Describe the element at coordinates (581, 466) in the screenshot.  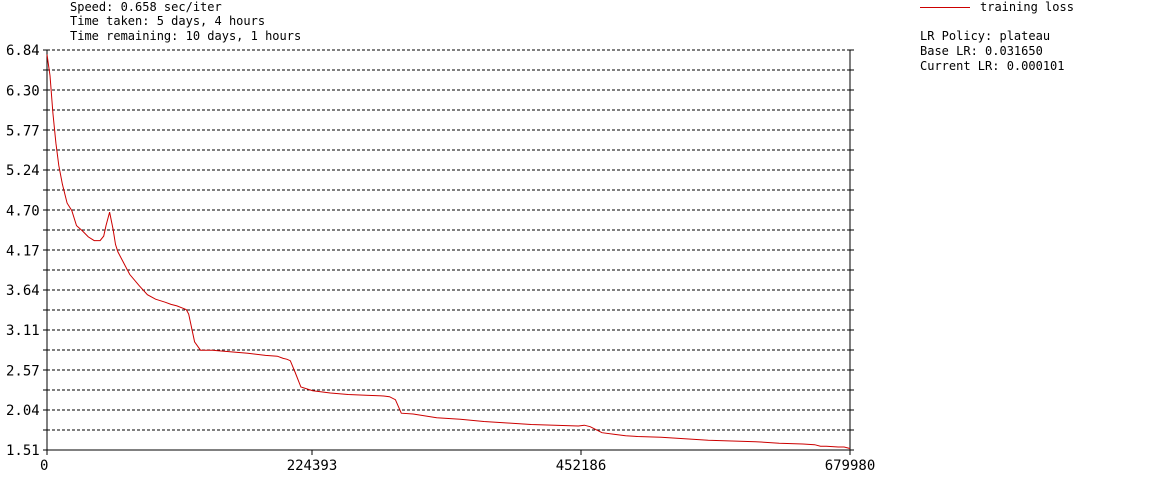
I see `x-tick-label: 452186` at that location.